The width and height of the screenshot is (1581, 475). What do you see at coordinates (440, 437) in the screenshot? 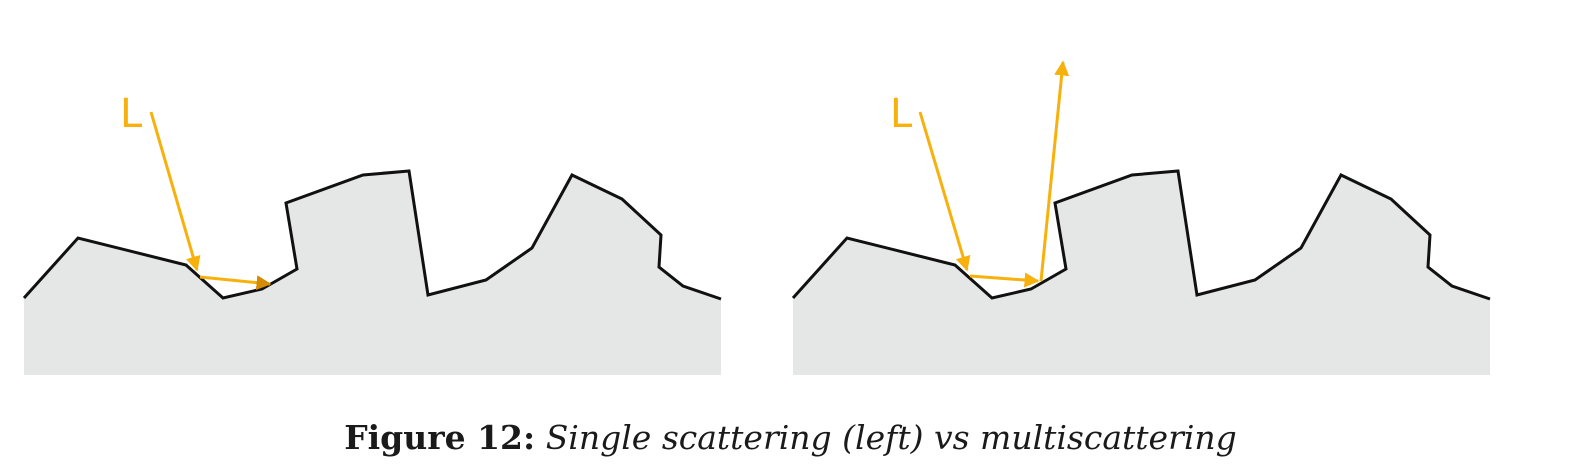
I see `caption-label: Figure 12:` at bounding box center [440, 437].